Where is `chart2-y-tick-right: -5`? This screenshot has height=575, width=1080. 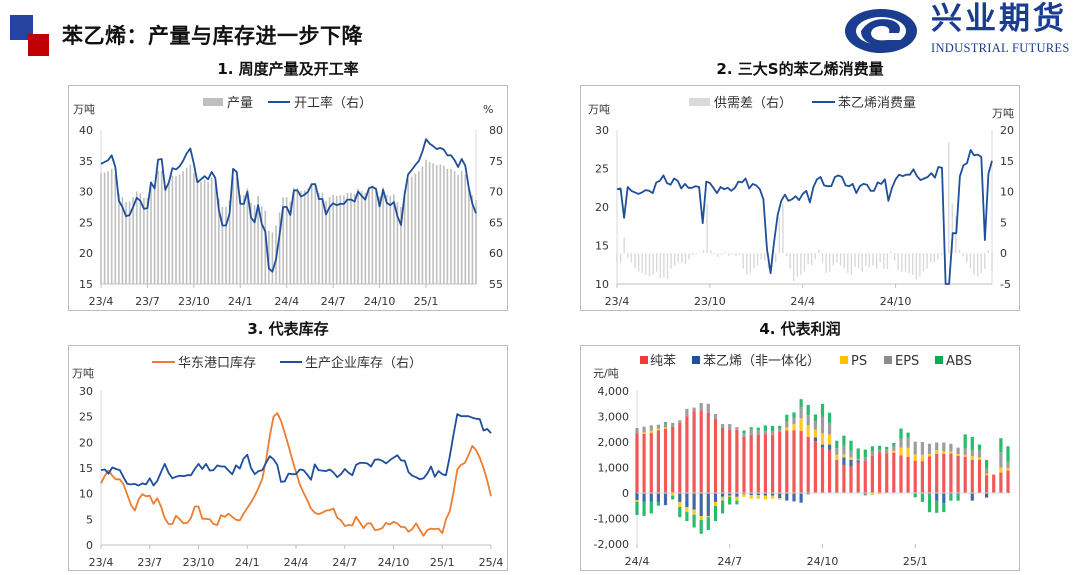 chart2-y-tick-right: -5 is located at coordinates (1005, 284).